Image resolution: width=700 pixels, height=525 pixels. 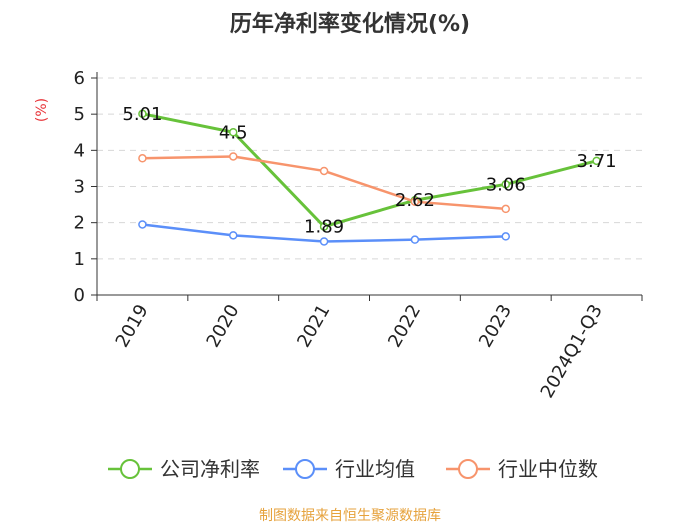 I want to click on y-tick-label: 1, so click(x=79, y=259).